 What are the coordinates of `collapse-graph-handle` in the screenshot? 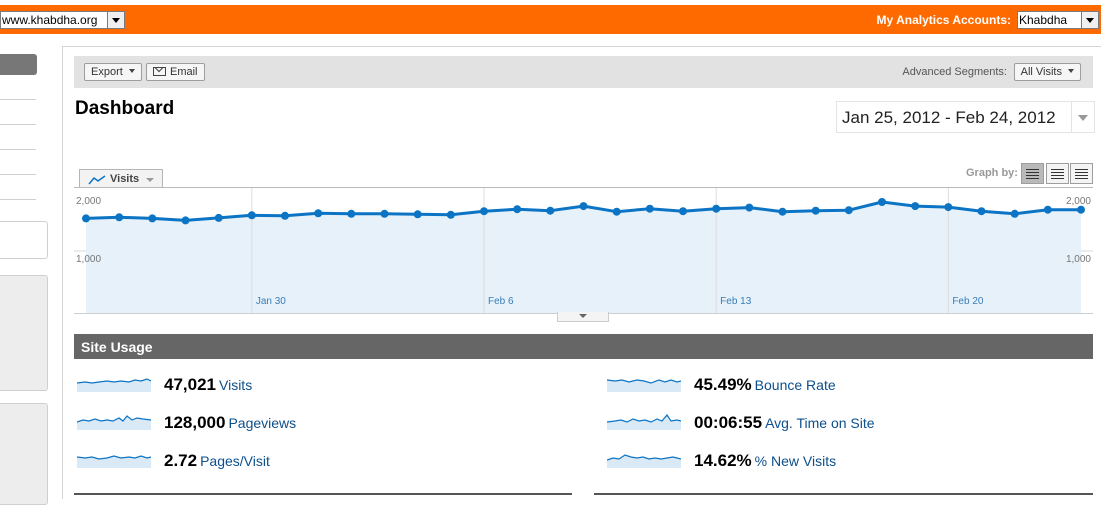 It's located at (583, 317).